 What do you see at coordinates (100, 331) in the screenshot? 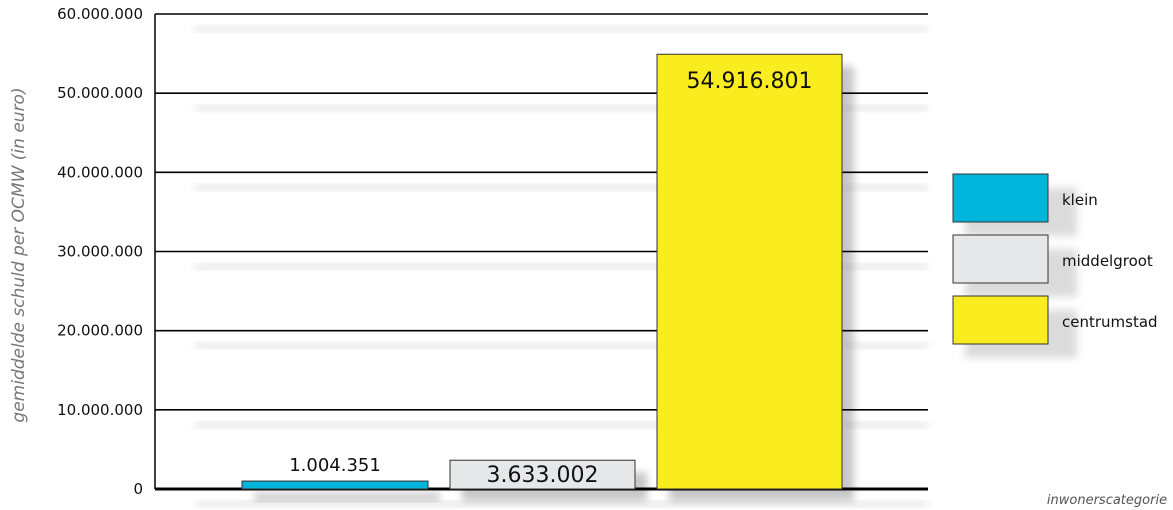
I see `y-tick-label: 20.000.000` at bounding box center [100, 331].